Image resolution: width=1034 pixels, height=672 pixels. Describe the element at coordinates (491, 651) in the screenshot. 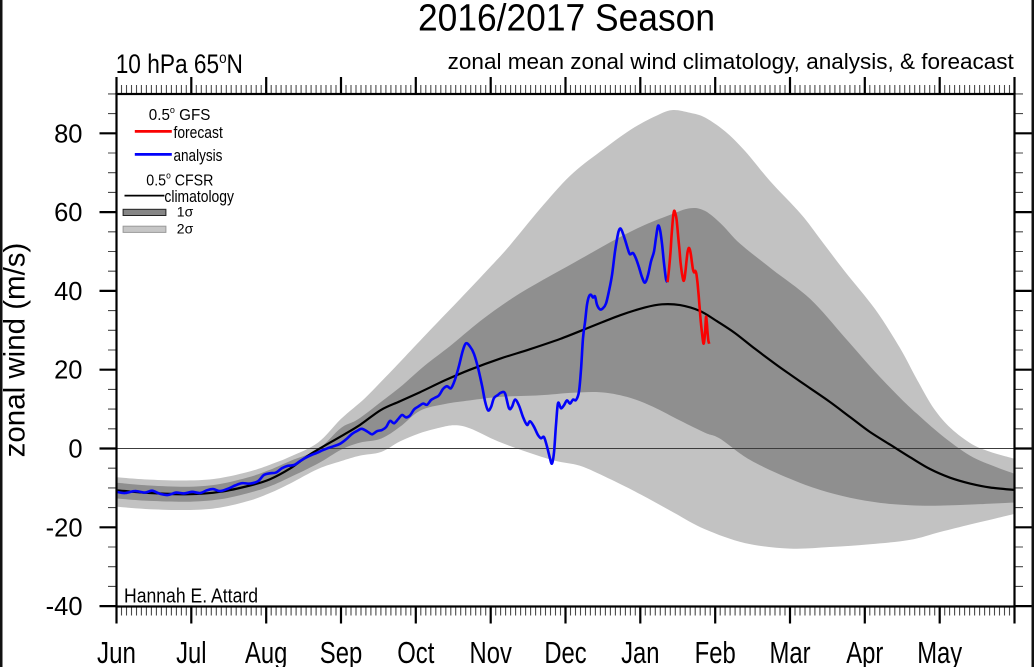

I see `svg-text: Nov` at that location.